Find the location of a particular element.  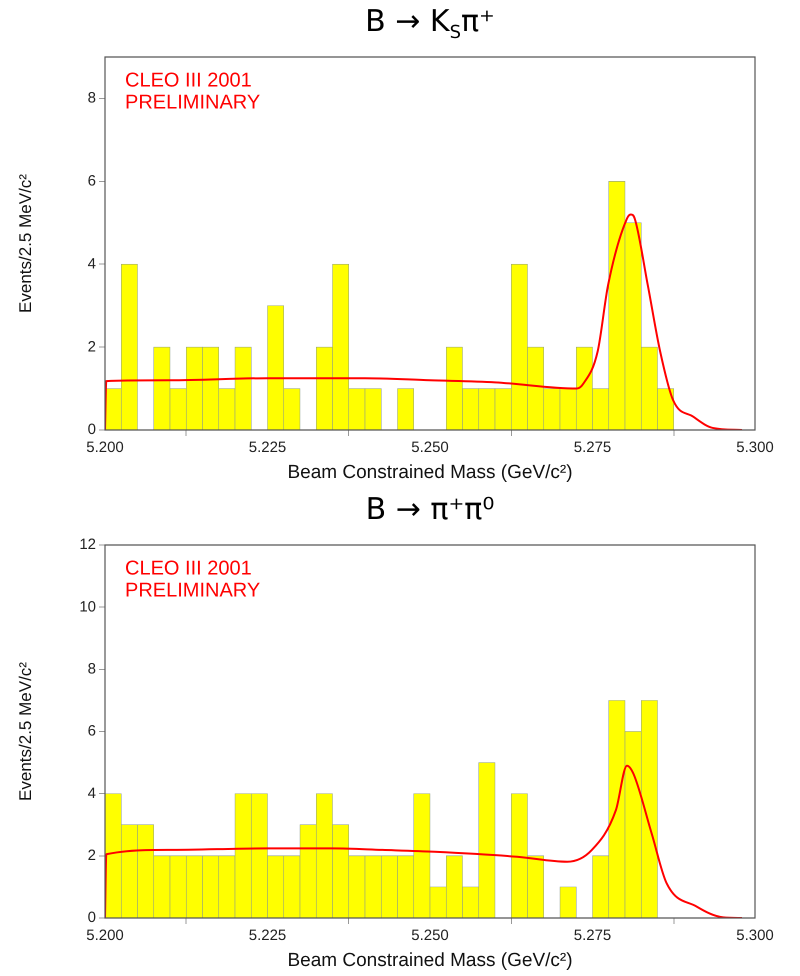

chart-title: B → K$_{S}$π⁺ is located at coordinates (430, 23).